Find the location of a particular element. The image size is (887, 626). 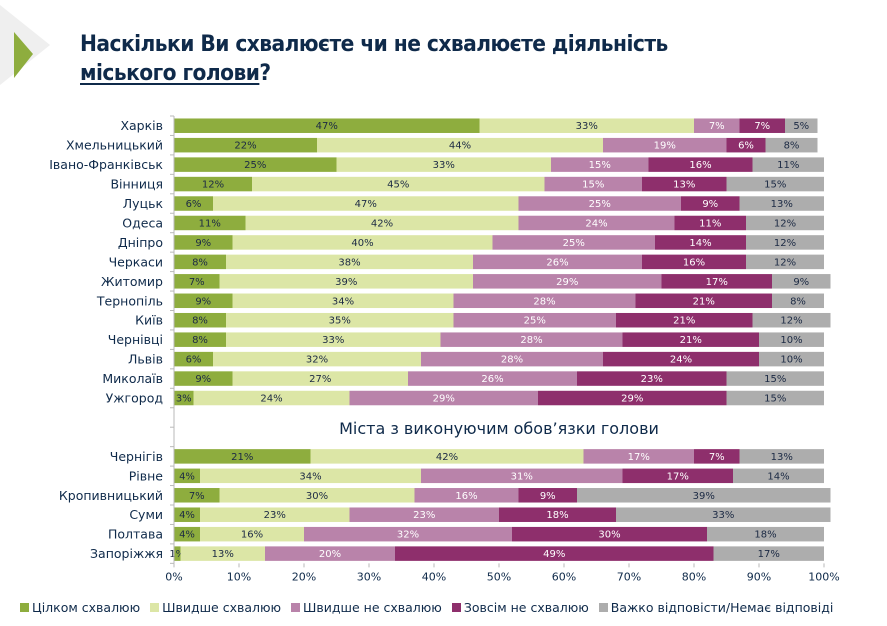

legend-label: Важко відповісти/Немає відповіді is located at coordinates (722, 607).